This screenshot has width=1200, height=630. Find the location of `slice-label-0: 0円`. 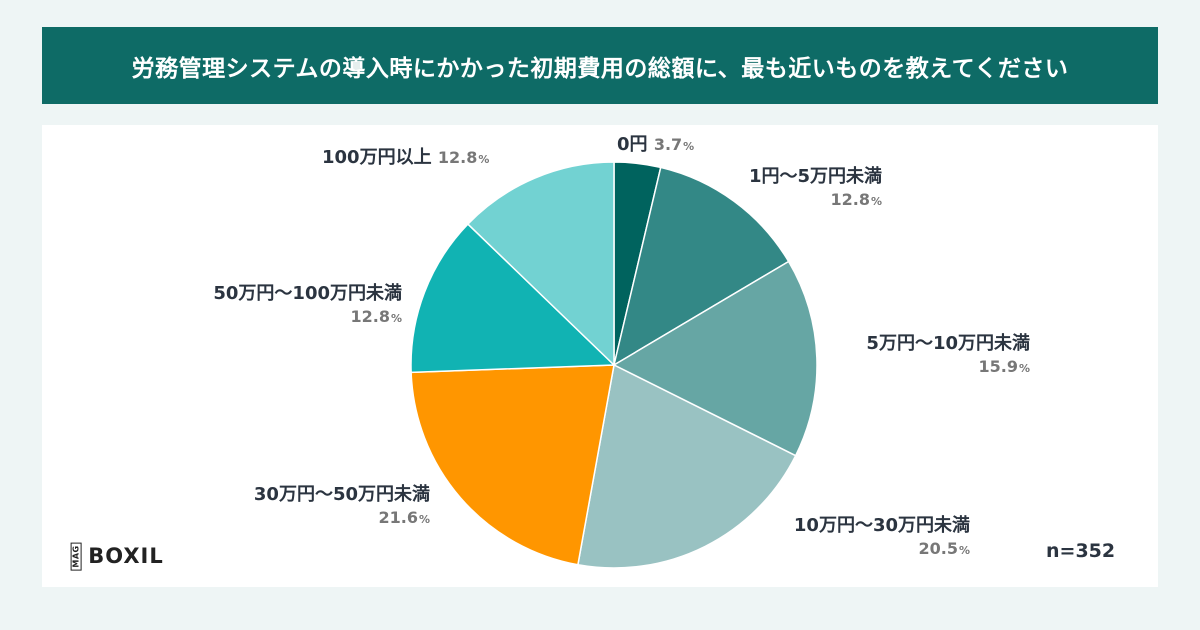

slice-label-0: 0円 is located at coordinates (632, 144).